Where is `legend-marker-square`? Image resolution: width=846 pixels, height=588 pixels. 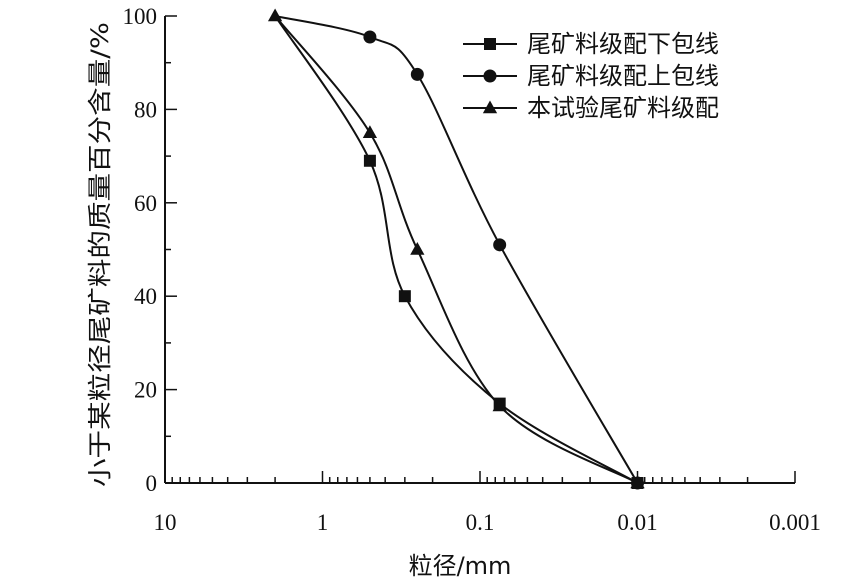 legend-marker-square is located at coordinates (490, 44).